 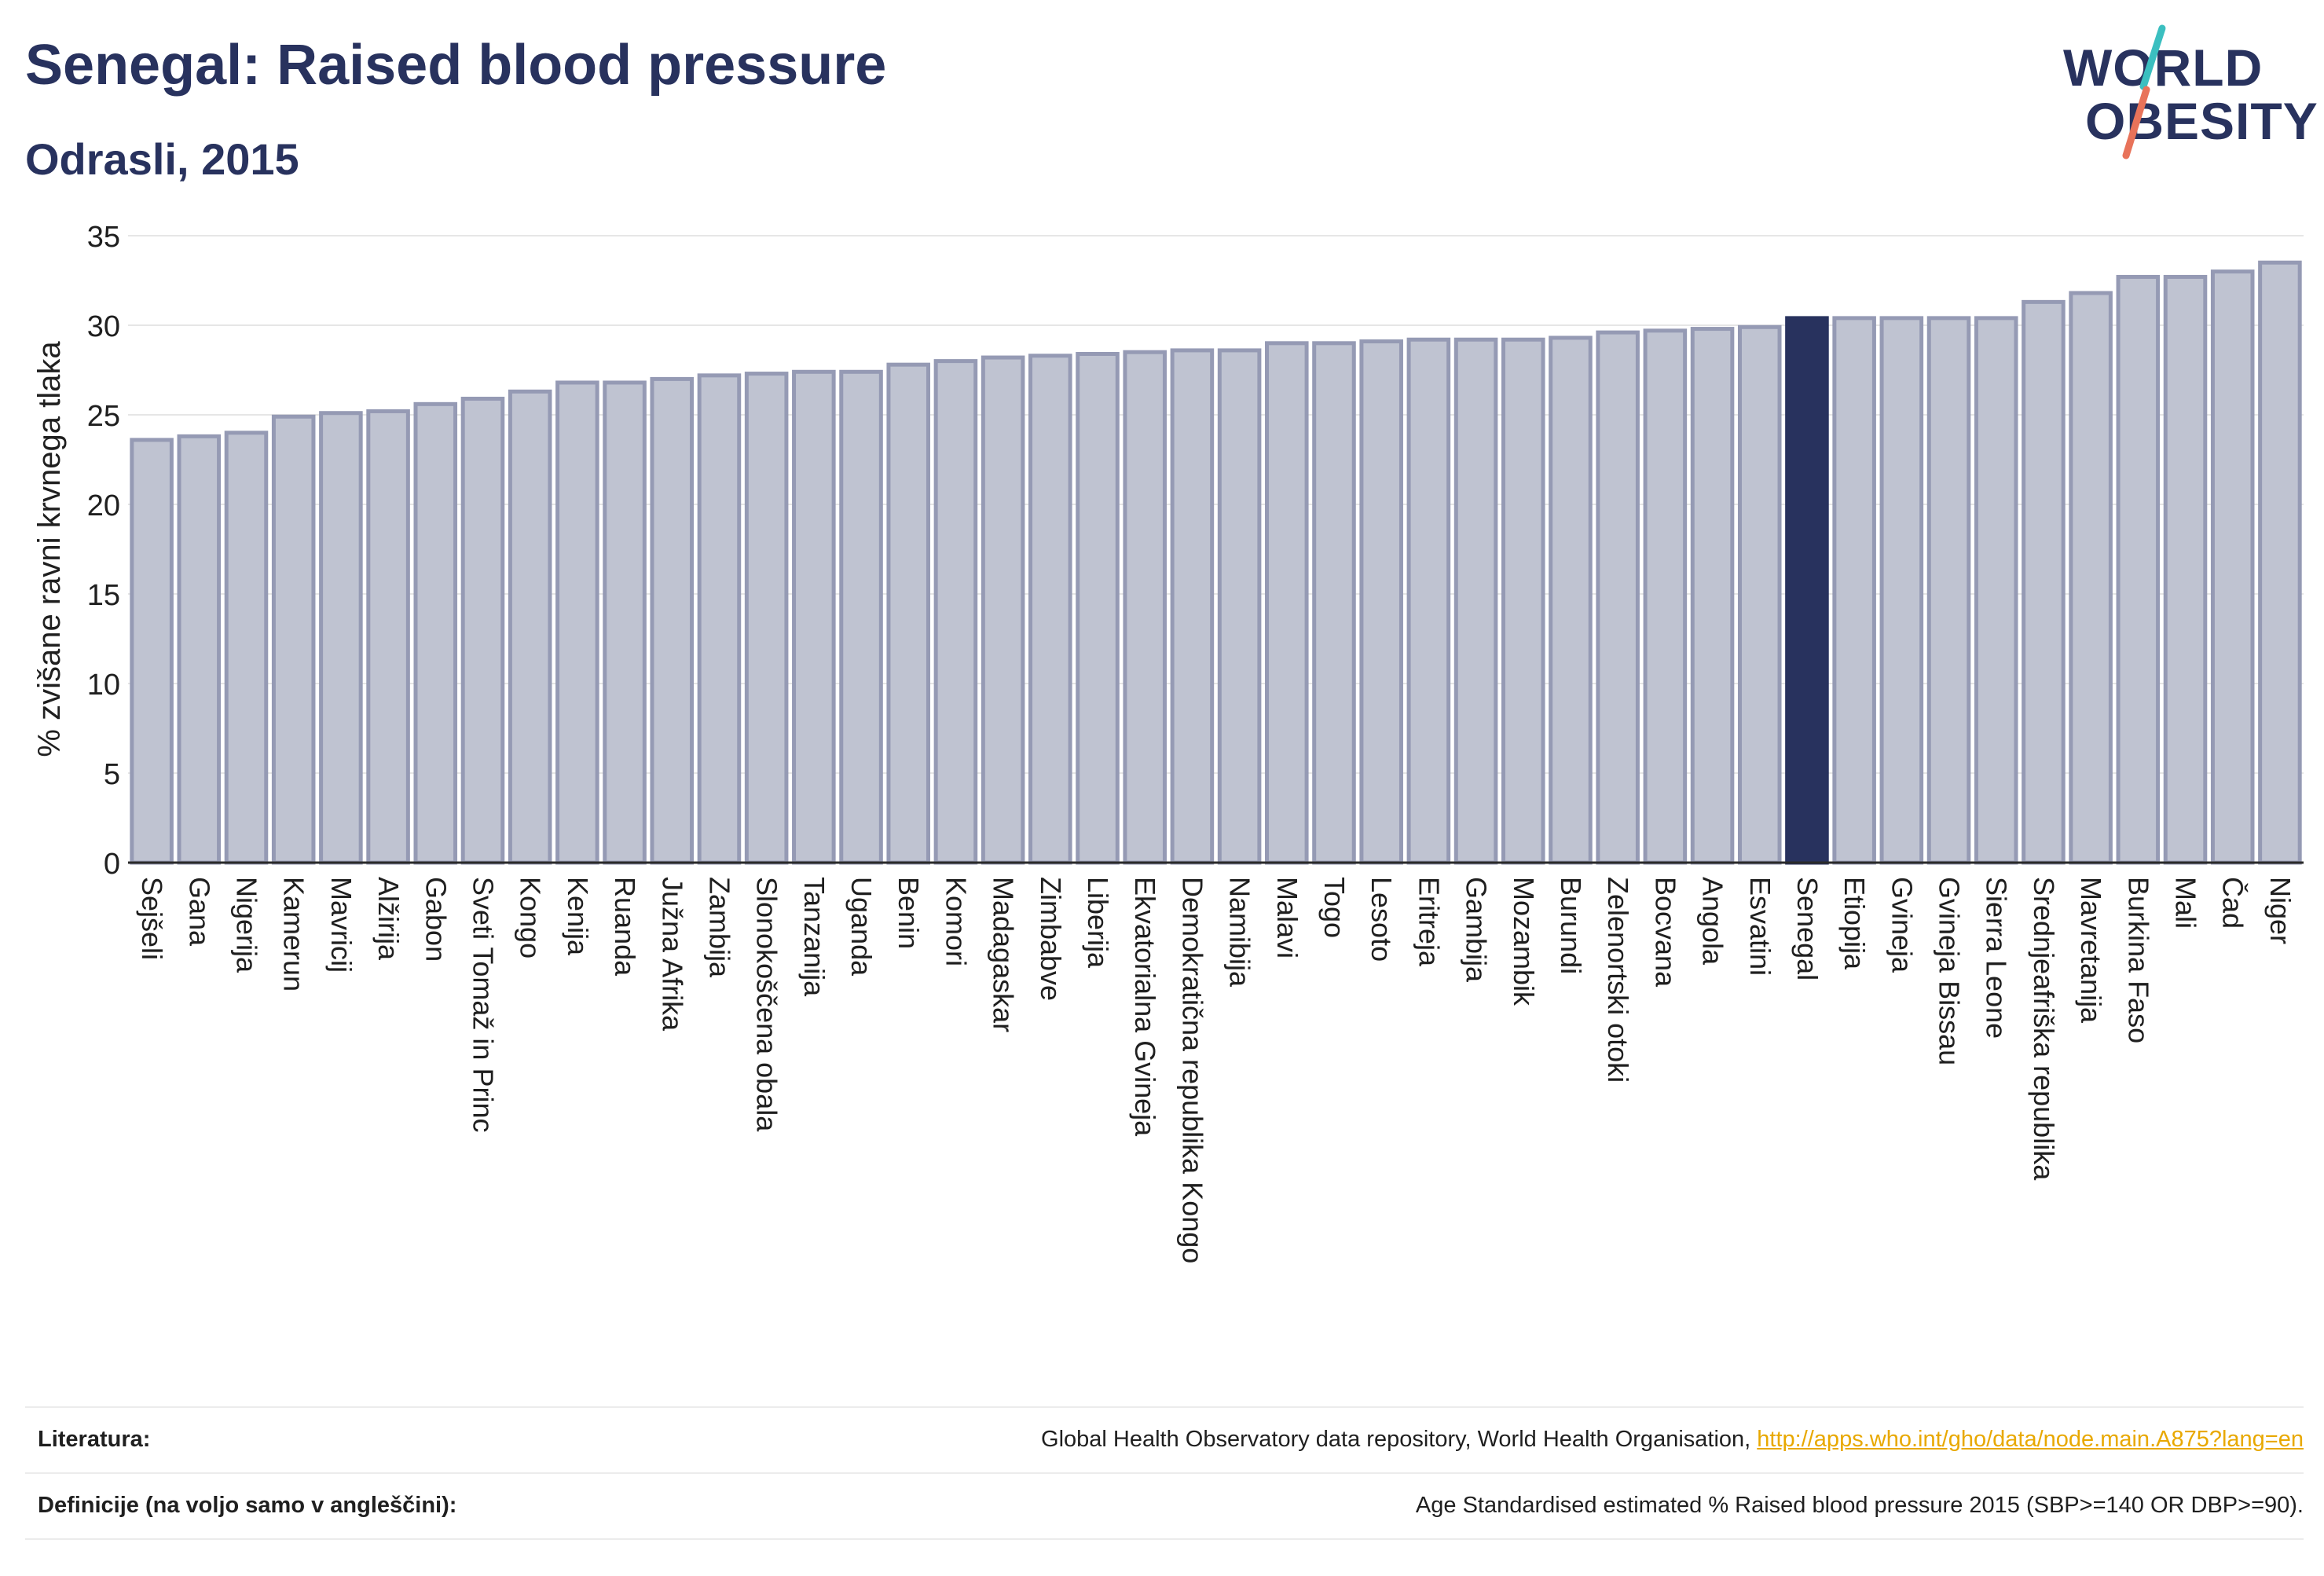 What do you see at coordinates (956, 921) in the screenshot?
I see `x-tick-label: Komori` at bounding box center [956, 921].